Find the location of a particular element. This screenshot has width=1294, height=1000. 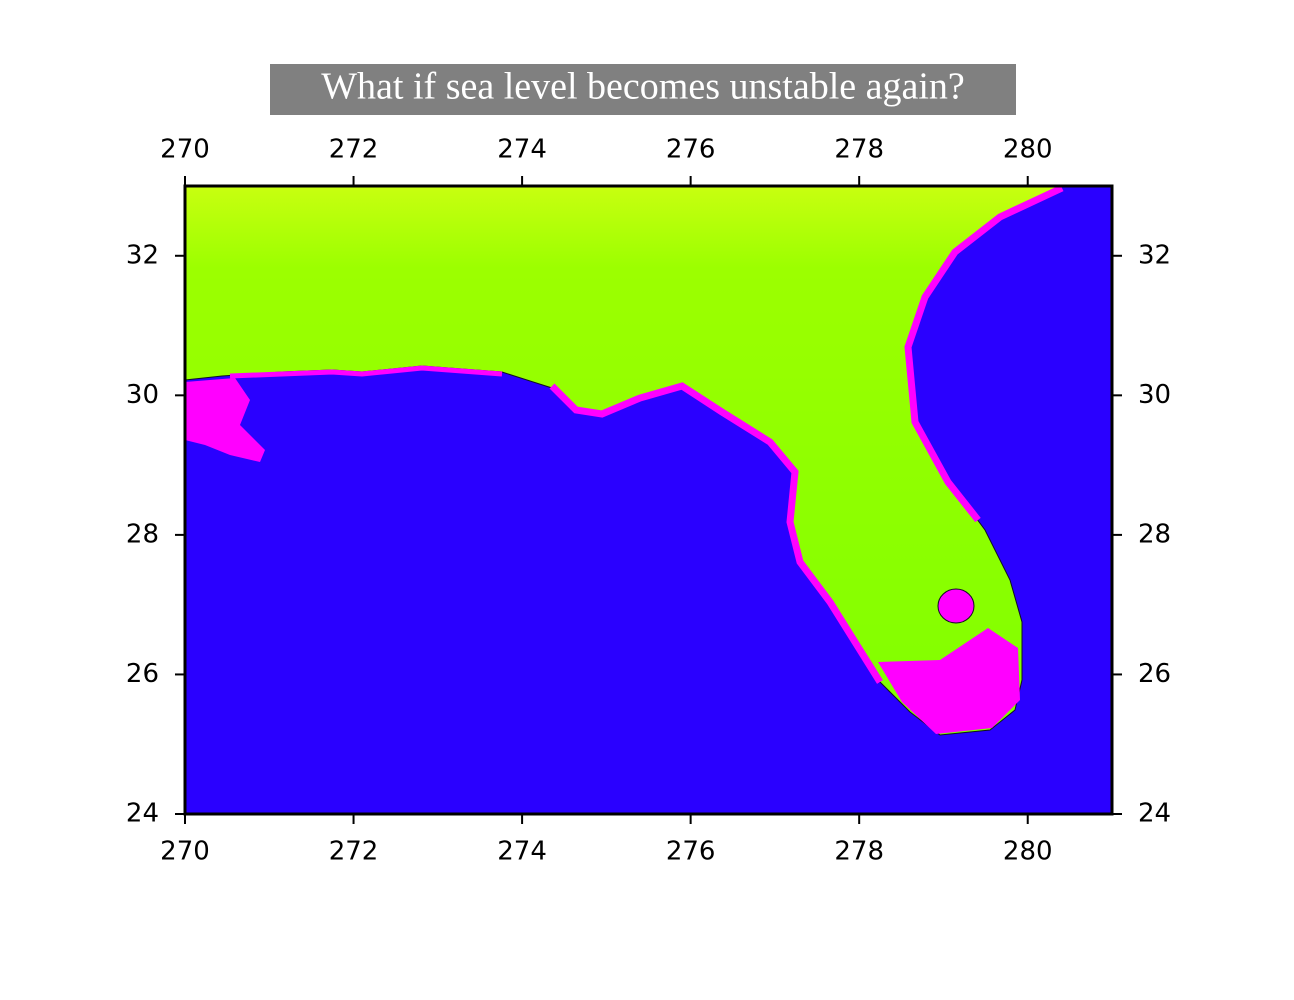

title-box is located at coordinates (643, 89).